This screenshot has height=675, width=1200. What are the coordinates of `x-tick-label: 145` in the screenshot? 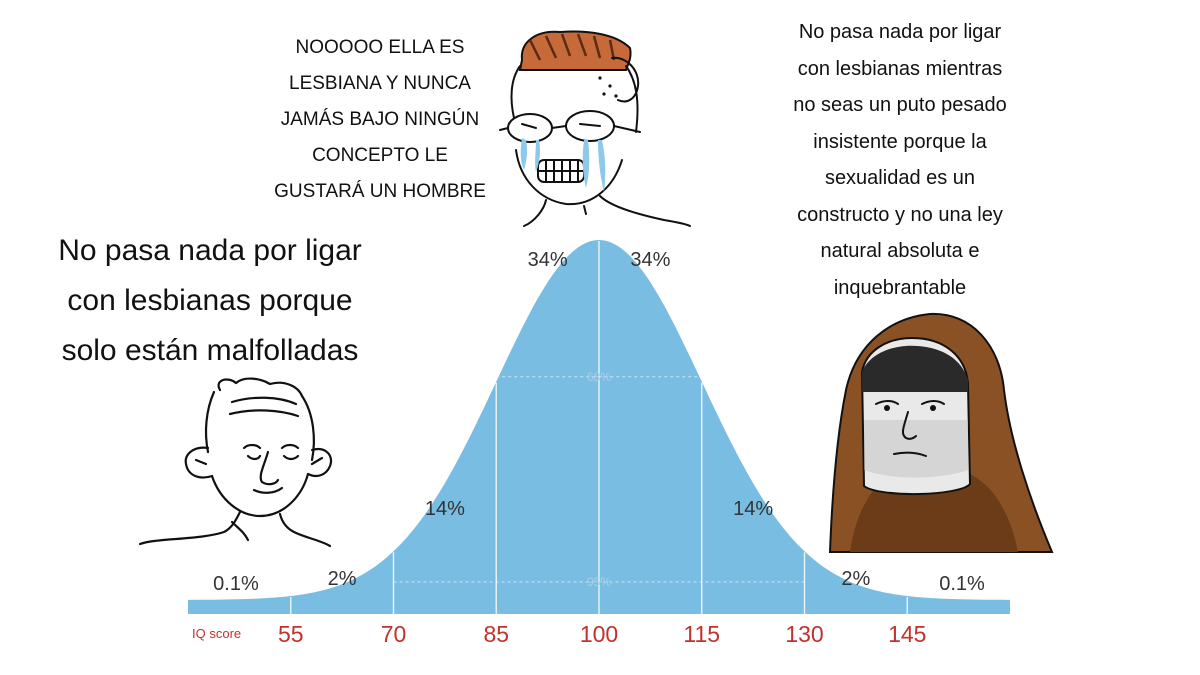 It's located at (907, 634).